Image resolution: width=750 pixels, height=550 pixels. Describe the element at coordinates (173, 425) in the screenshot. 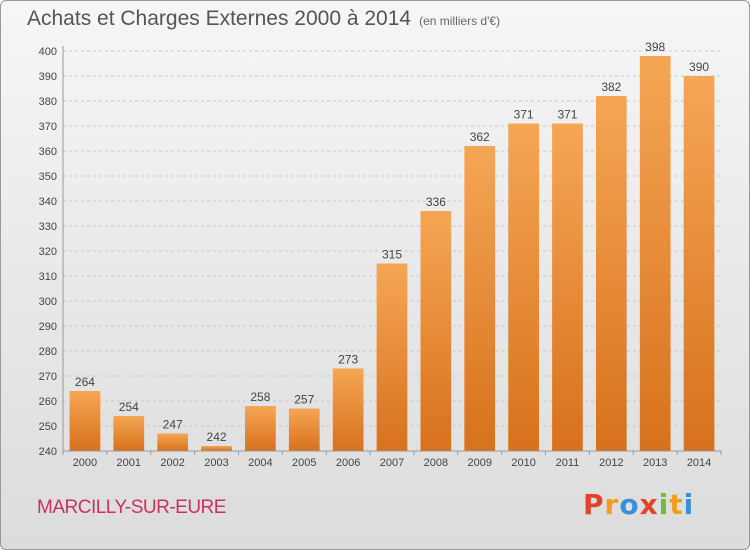

I see `data-label-2002: 247` at that location.